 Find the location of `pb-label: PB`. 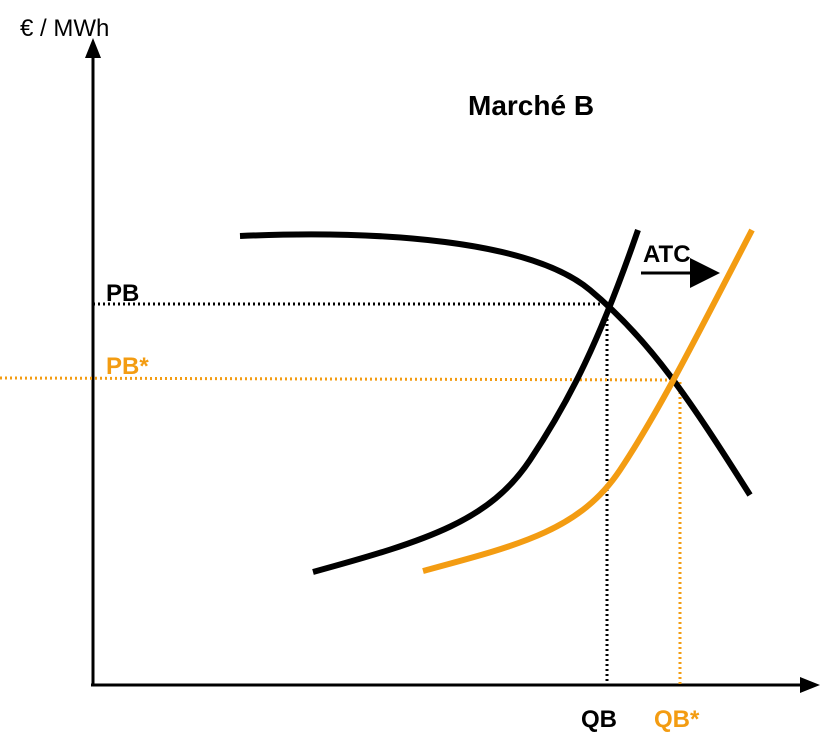

pb-label: PB is located at coordinates (122, 293).